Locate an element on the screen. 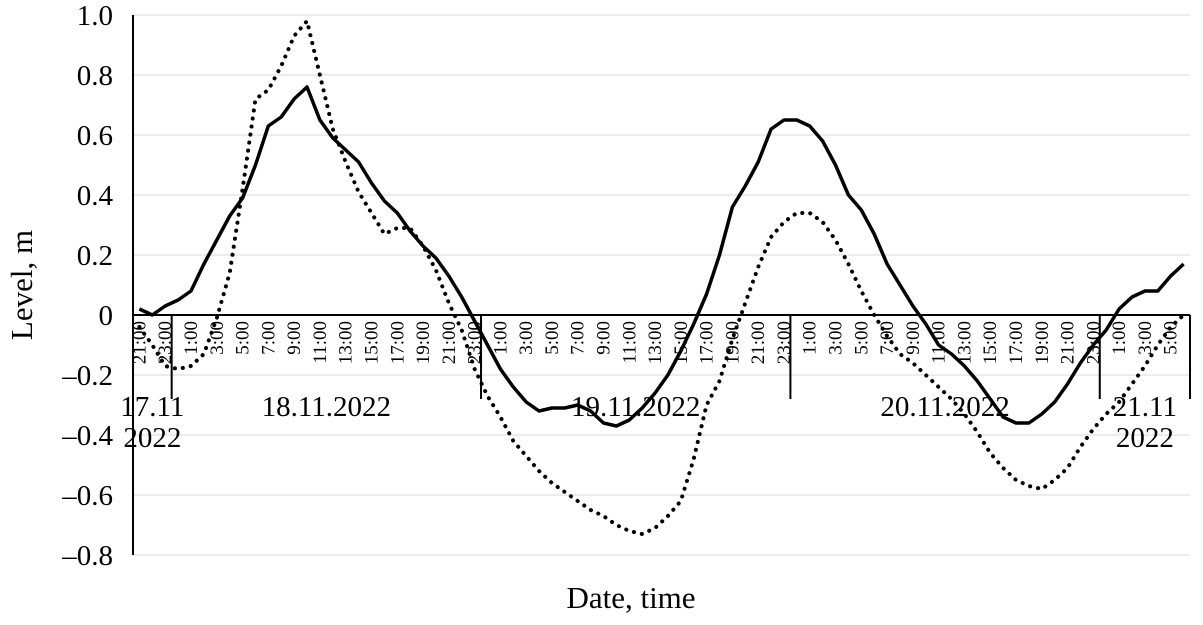  y-tick-label: 0 is located at coordinates (106, 316).